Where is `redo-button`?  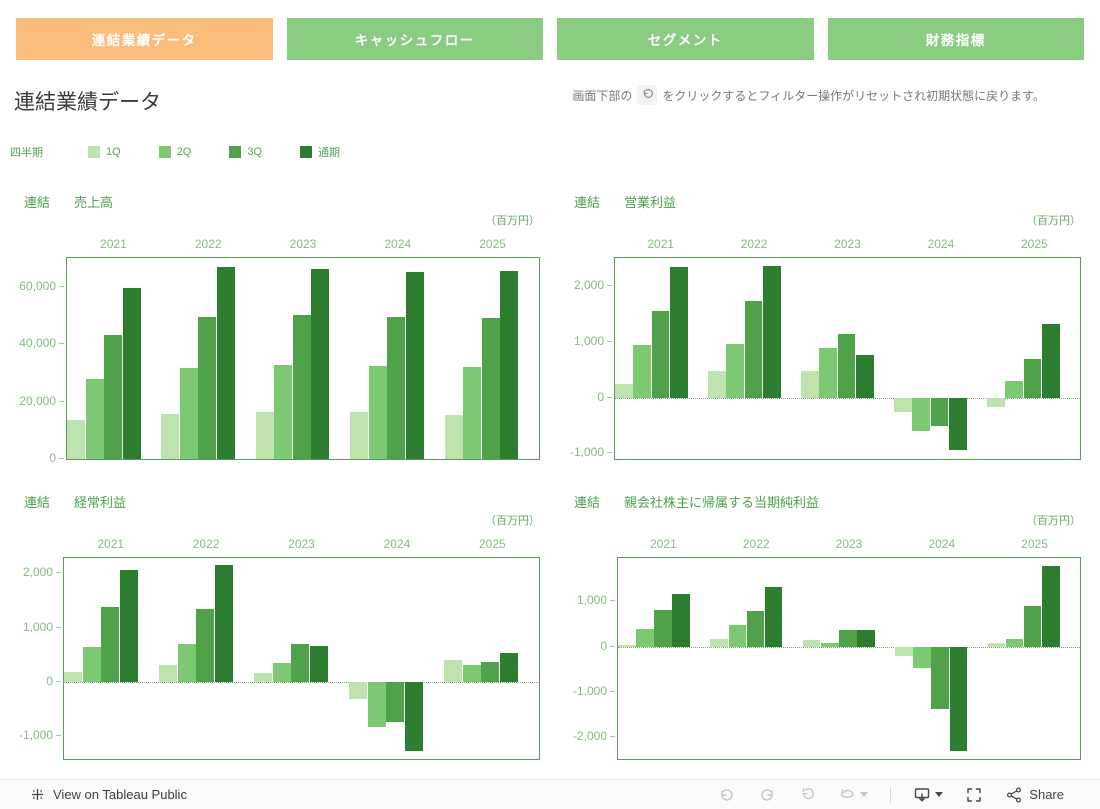 redo-button is located at coordinates (767, 795).